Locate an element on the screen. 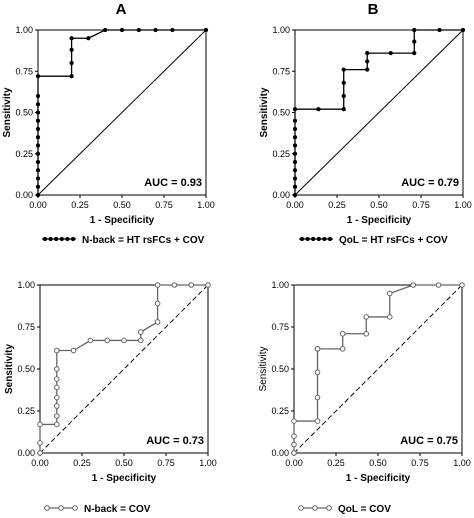 The height and width of the screenshot is (518, 474). y-tick-label: 0.75 is located at coordinates (26, 327).